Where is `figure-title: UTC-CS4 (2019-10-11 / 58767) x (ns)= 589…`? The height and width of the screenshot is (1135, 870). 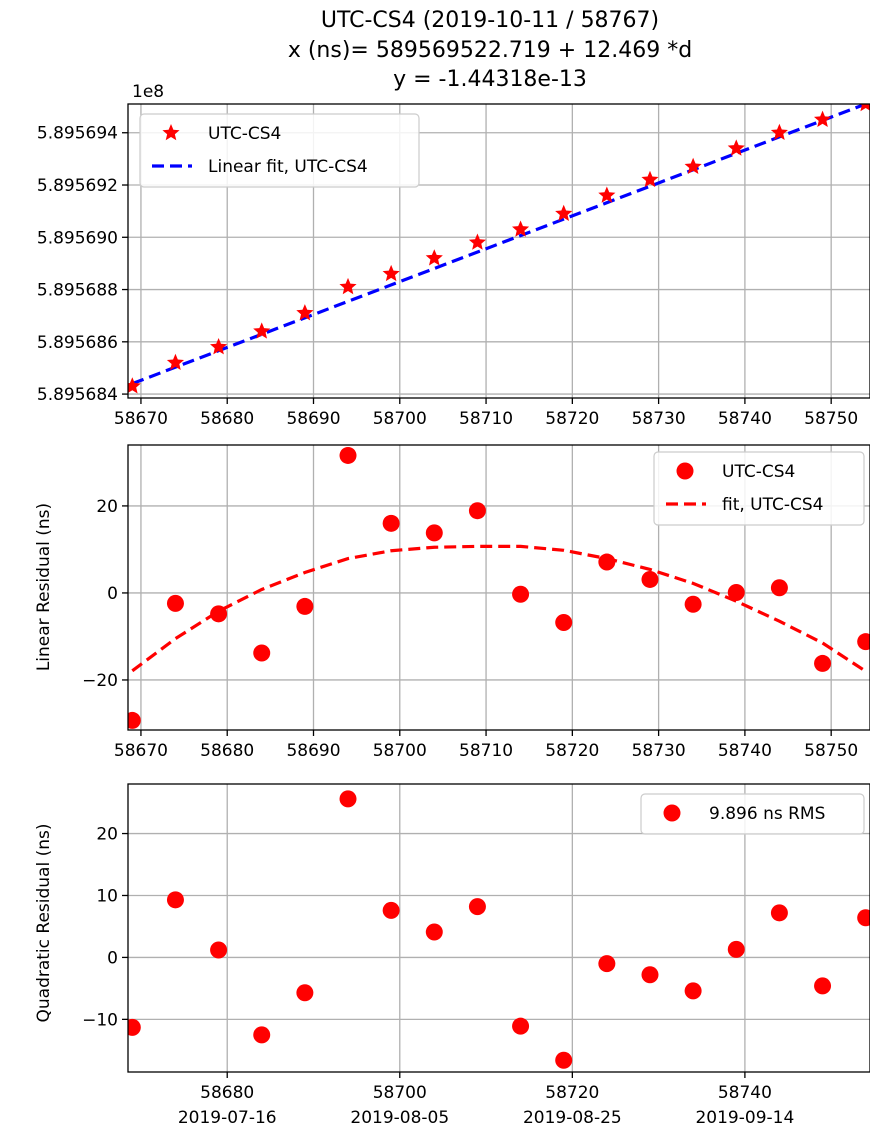
figure-title: UTC-CS4 (2019-10-11 / 58767) x (ns)= 589… is located at coordinates (490, 50).